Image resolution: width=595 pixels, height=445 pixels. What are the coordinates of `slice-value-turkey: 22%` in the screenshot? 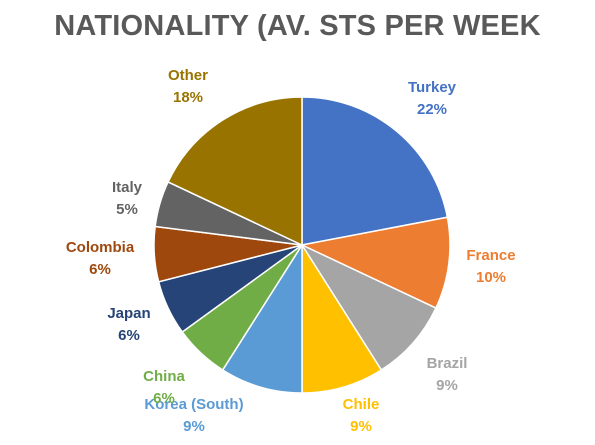 It's located at (432, 109).